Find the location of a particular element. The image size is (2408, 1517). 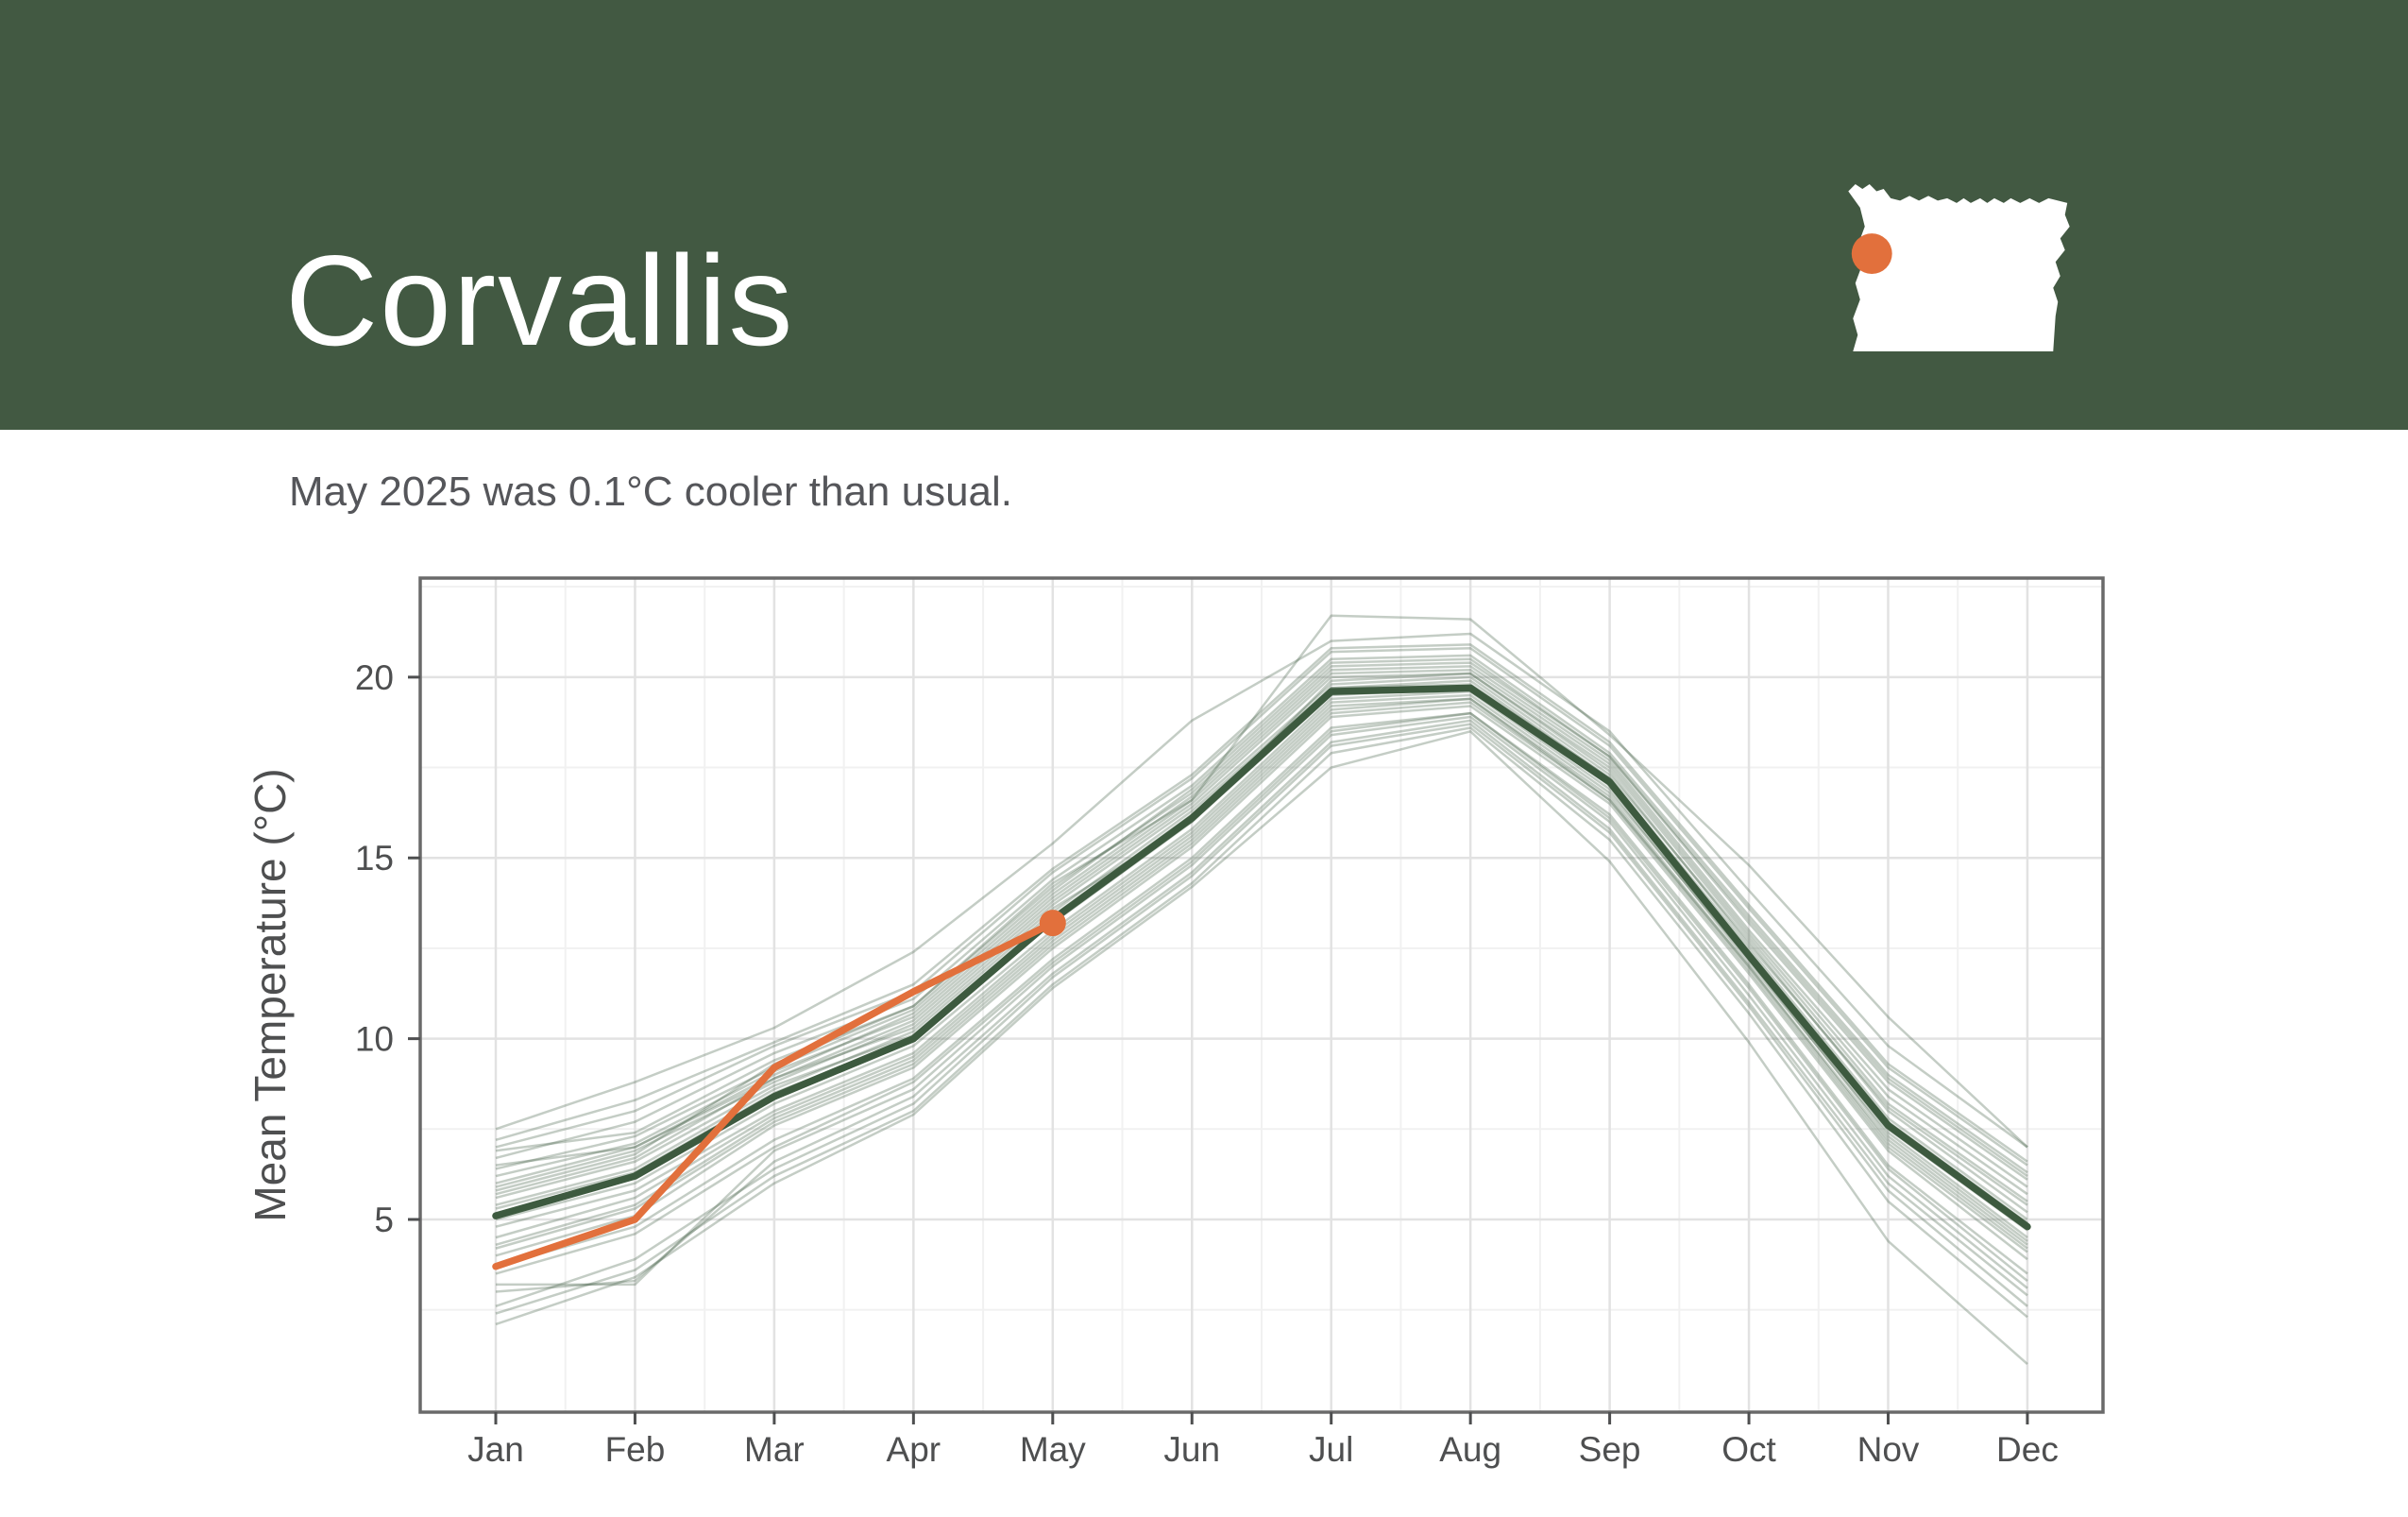

x-axis-tick-label: Oct is located at coordinates (1748, 1449).